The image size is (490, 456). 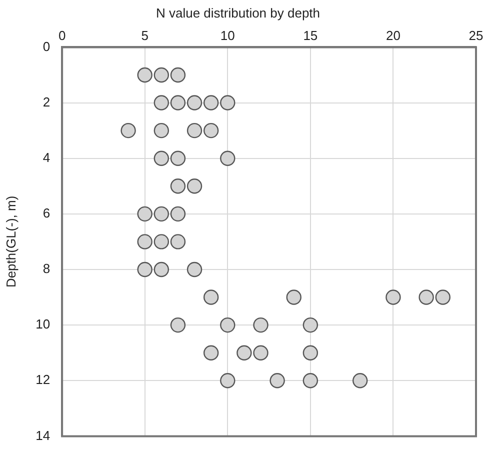 I want to click on y-tick-label: 0, so click(x=46, y=46).